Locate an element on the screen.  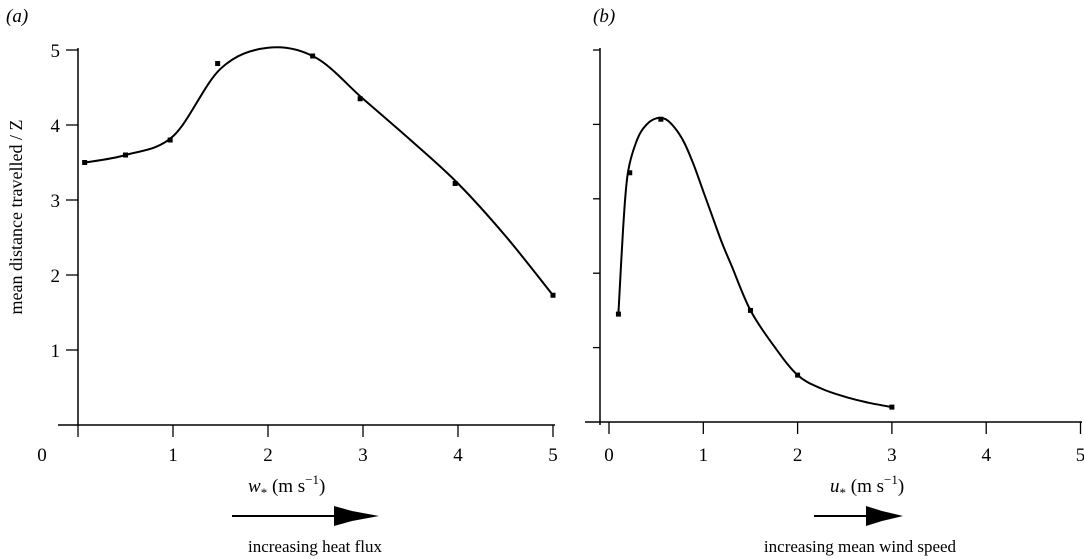
panel-a-x-tick-label: 4 is located at coordinates (458, 455).